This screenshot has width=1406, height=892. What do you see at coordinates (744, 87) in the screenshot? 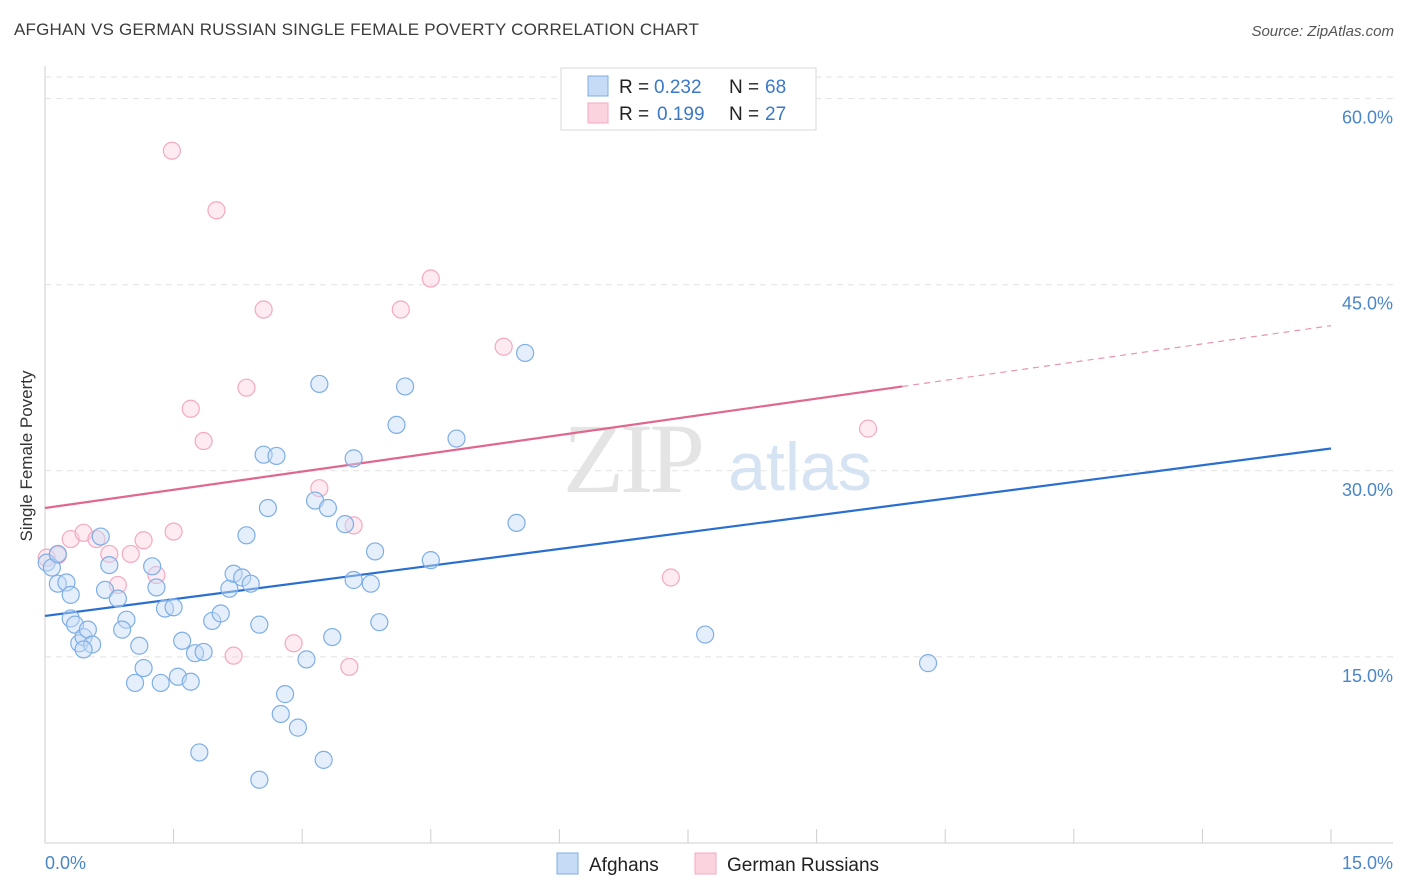
I see `legend-n-label-afghans: N =` at bounding box center [744, 87].